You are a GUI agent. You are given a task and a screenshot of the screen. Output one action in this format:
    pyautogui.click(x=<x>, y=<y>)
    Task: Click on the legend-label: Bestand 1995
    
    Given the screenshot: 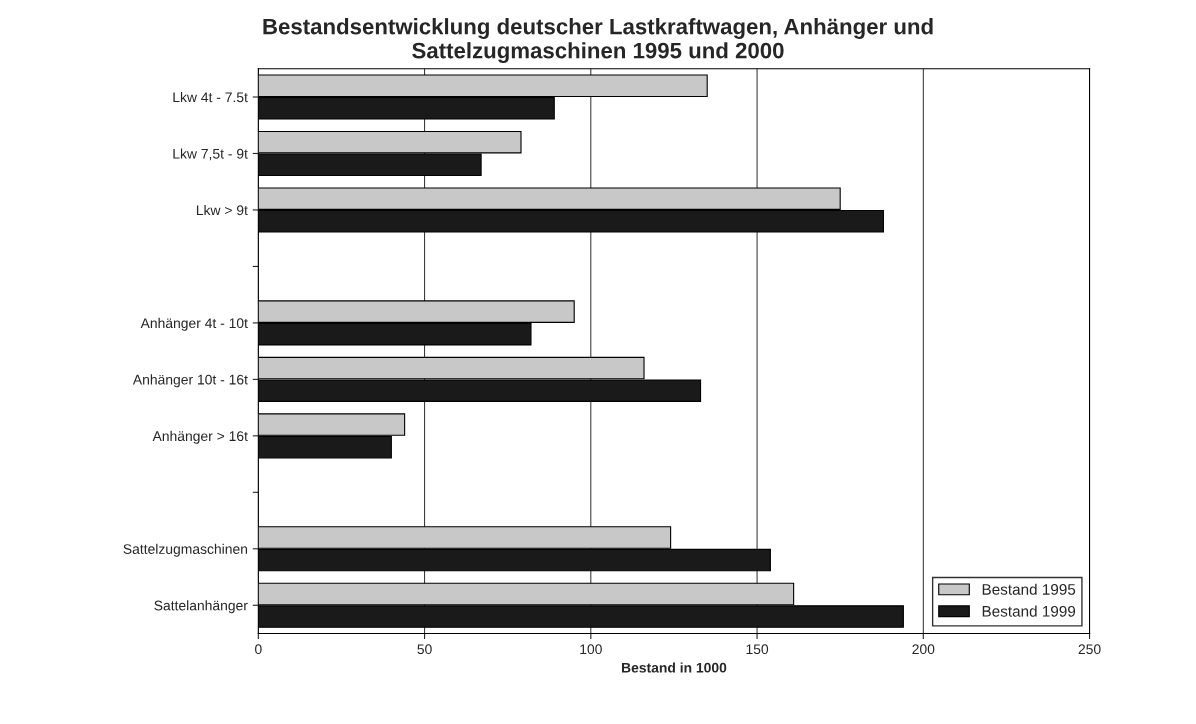 What is the action you would take?
    pyautogui.click(x=1029, y=589)
    